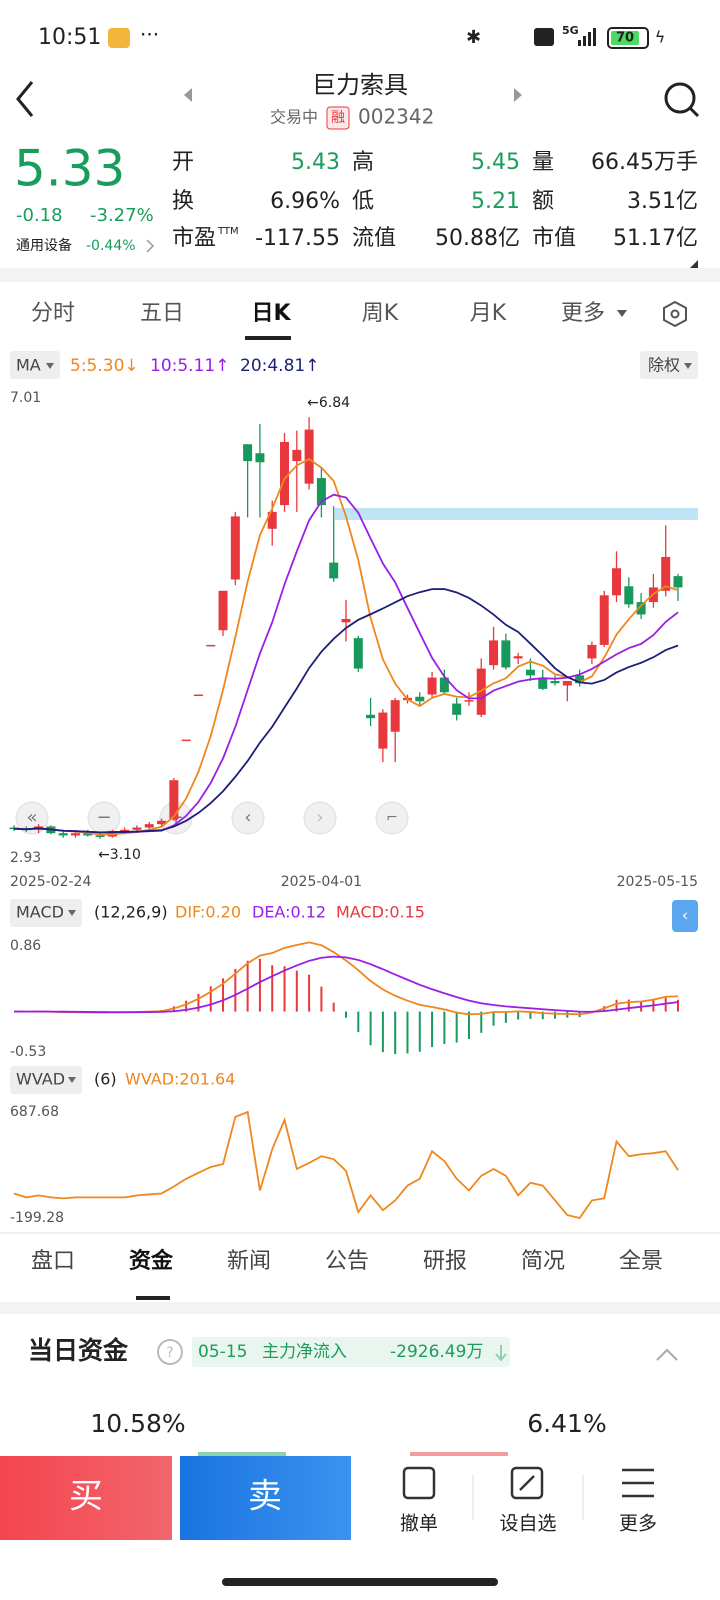 The height and width of the screenshot is (1600, 720). I want to click on period-tab: 分时, so click(53, 313).